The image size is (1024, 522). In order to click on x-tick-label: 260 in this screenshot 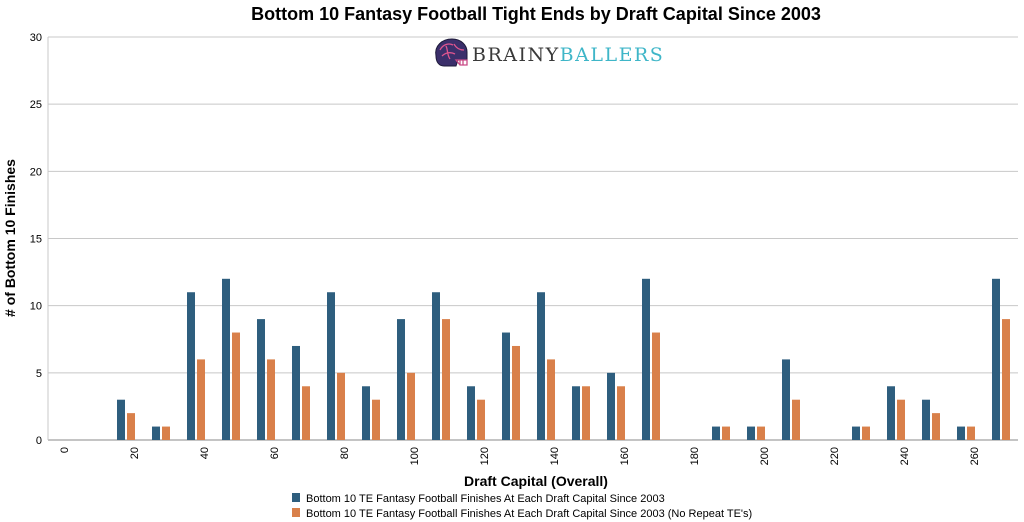, I will do `click(975, 456)`.